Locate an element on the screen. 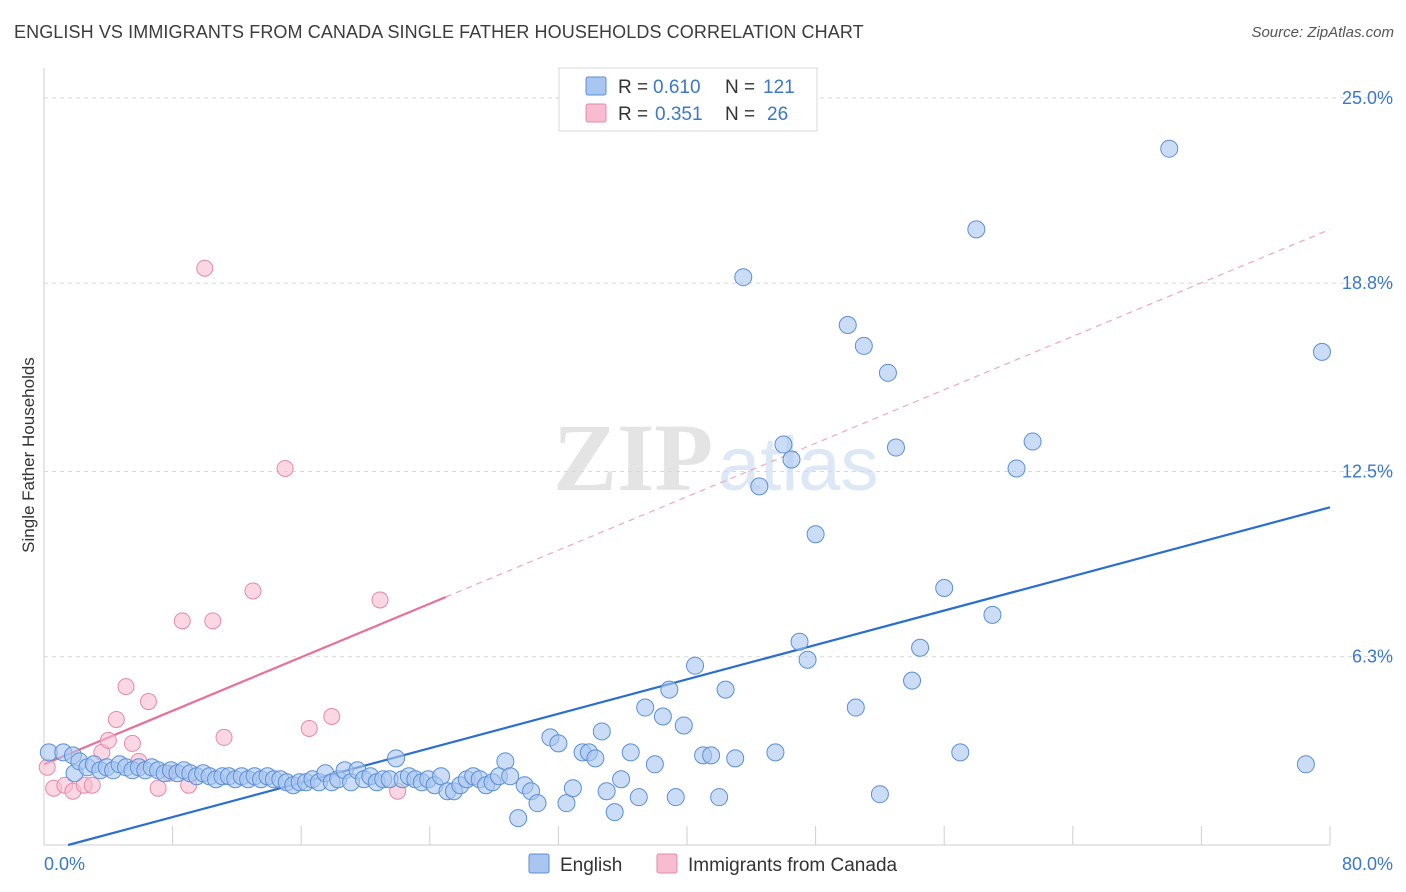 The width and height of the screenshot is (1406, 892). bottom-legend-english-swatch is located at coordinates (539, 863).